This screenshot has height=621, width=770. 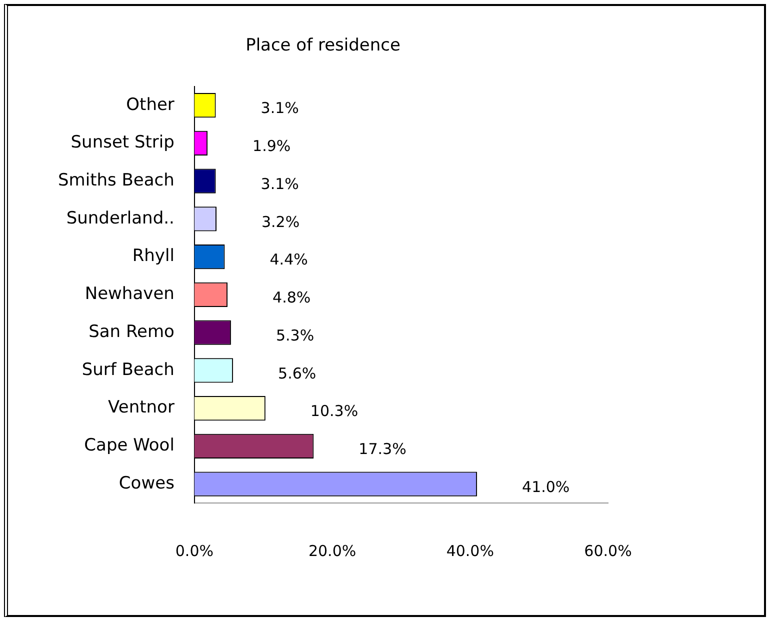 What do you see at coordinates (280, 221) in the screenshot?
I see `data-label: 3.2%` at bounding box center [280, 221].